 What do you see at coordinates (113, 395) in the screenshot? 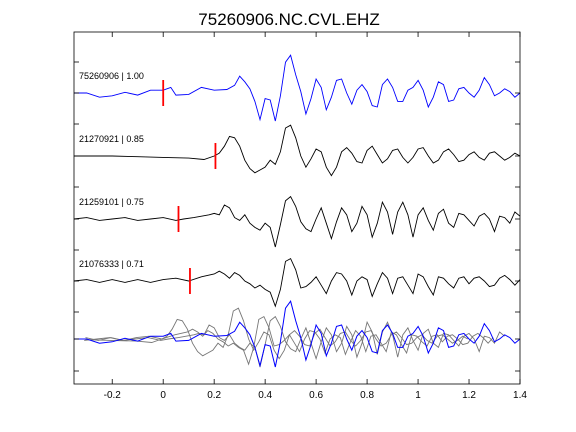
I see `x-tick-label-0: -0.2` at bounding box center [113, 395].